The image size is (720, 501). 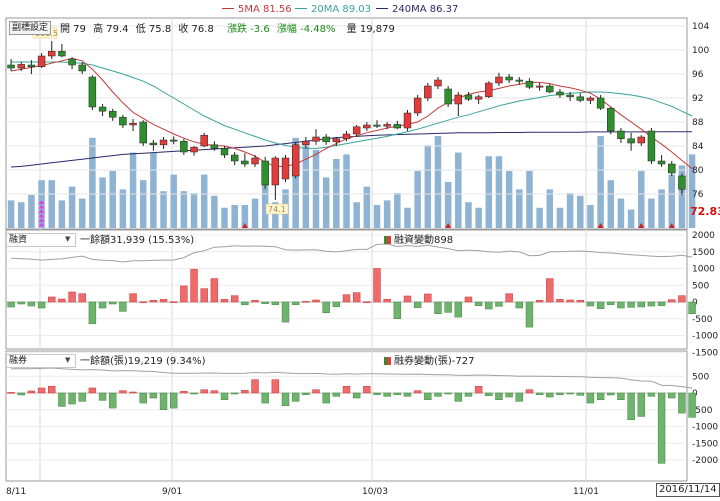 I want to click on short-balance-line, so click(x=352, y=378).